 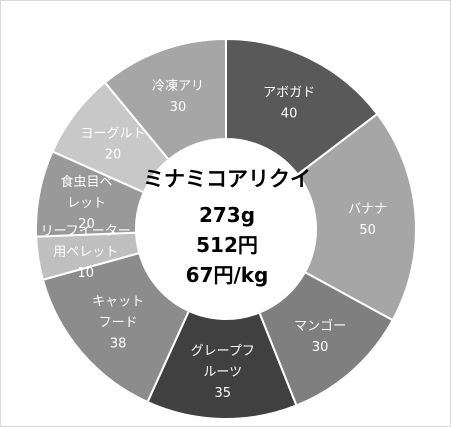 I want to click on slice-label-4: グレープフルーツ 35, so click(x=223, y=372).